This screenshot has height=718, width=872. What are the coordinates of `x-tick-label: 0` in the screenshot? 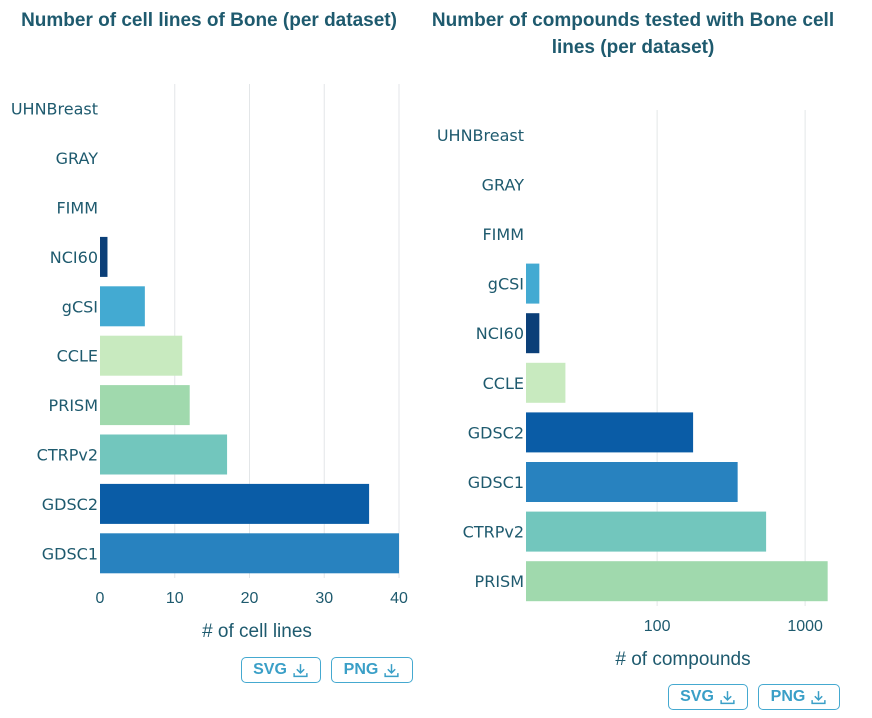 It's located at (100, 598).